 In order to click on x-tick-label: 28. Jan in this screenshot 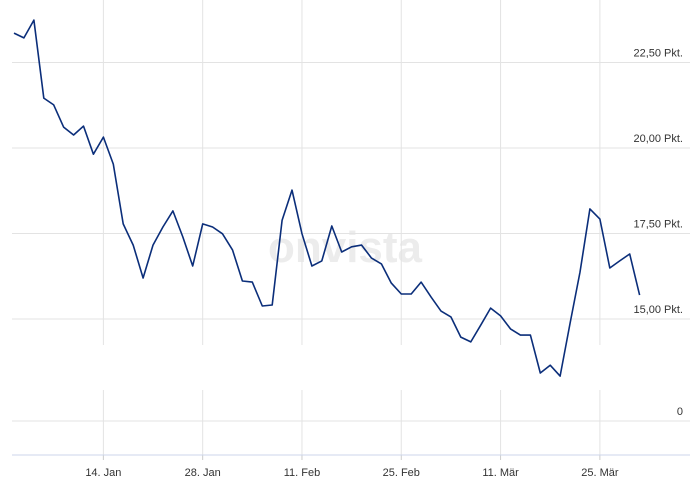, I will do `click(203, 473)`.